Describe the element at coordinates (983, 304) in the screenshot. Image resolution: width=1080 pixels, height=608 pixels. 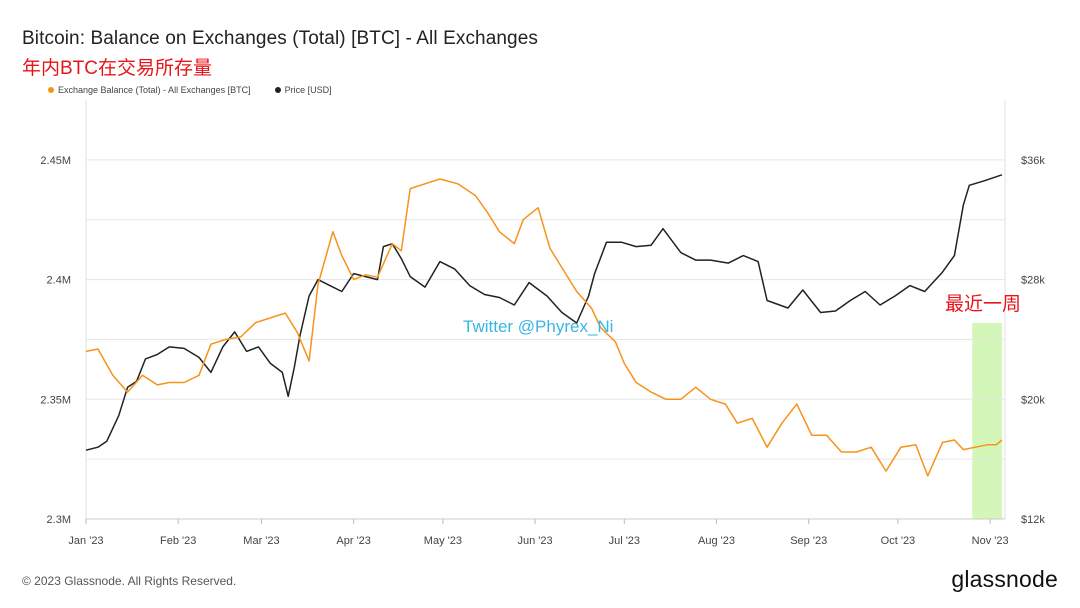
I see `annotation-latest-week: 最近一周` at that location.